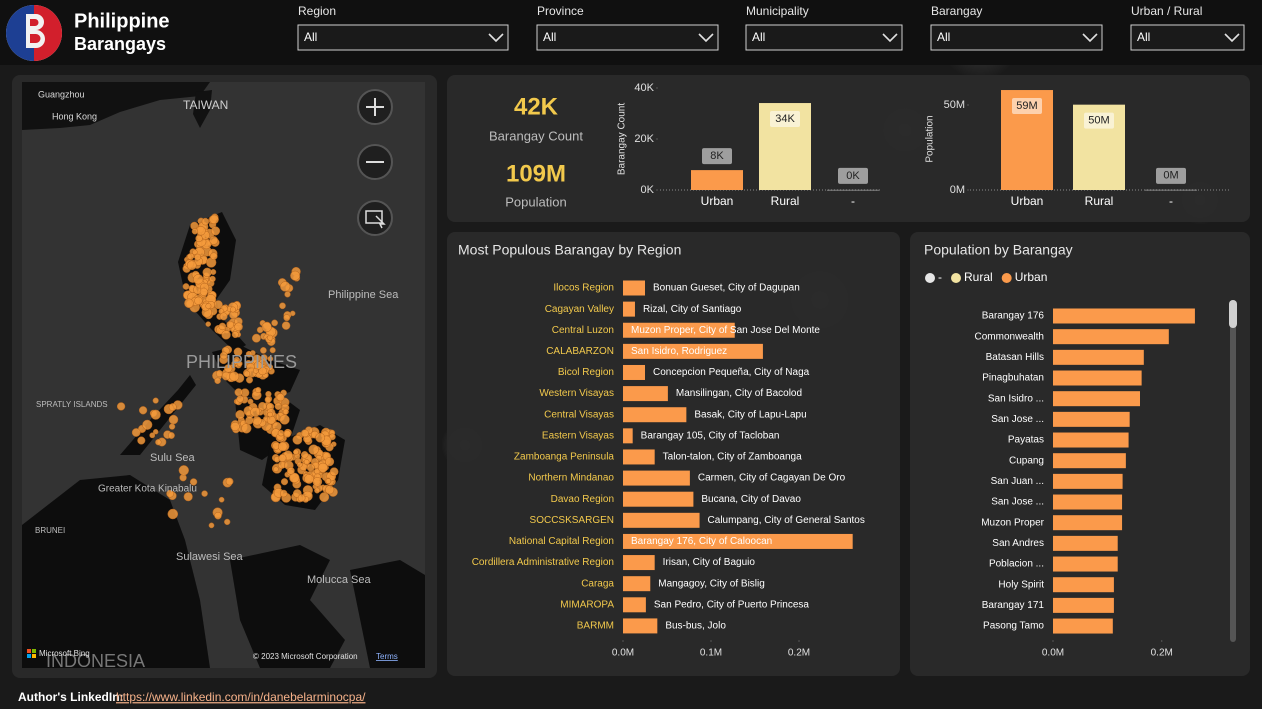 The image size is (1262, 709). Describe the element at coordinates (701, 541) in the screenshot. I see `bar-label: Barangay 176, City of Caloocan` at that location.